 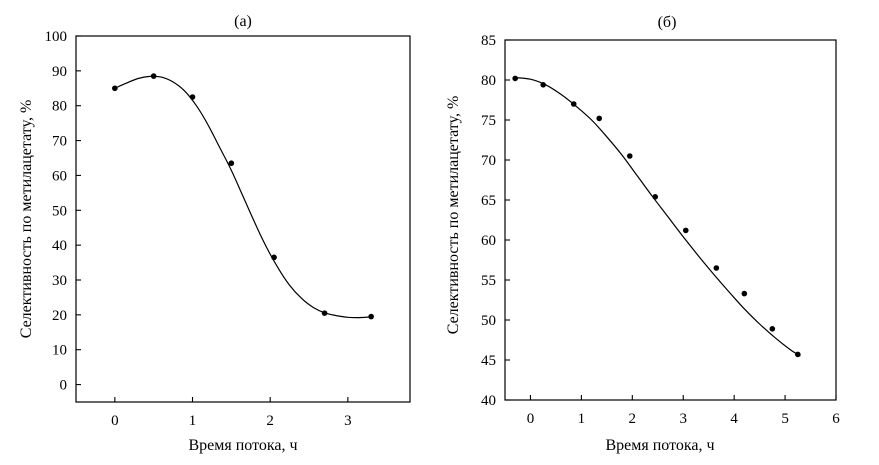 I want to click on panel-a-x-tick-label-3: 3, so click(x=348, y=421).